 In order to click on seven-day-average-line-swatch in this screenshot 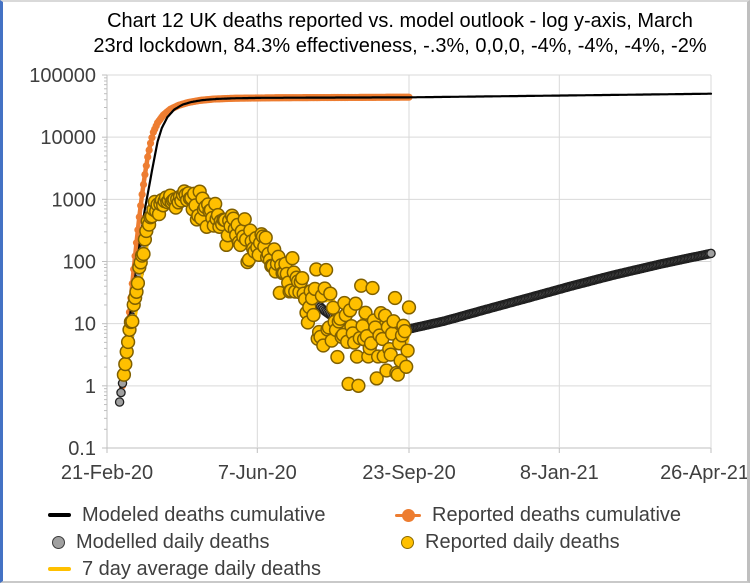, I will do `click(59, 569)`.